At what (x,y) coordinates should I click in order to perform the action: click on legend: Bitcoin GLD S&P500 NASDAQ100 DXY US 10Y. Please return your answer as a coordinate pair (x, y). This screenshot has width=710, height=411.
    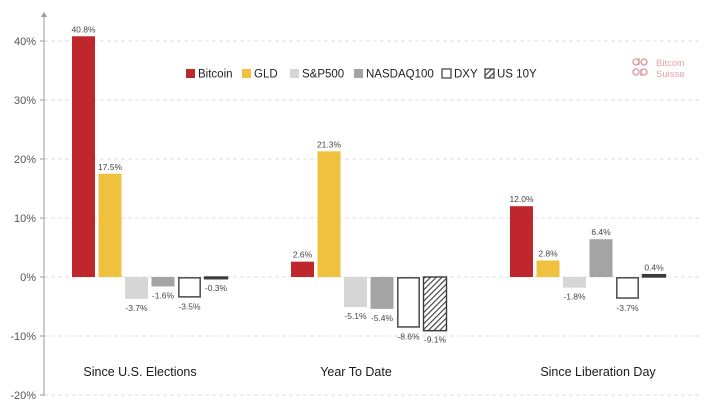
    Looking at the image, I should click on (361, 74).